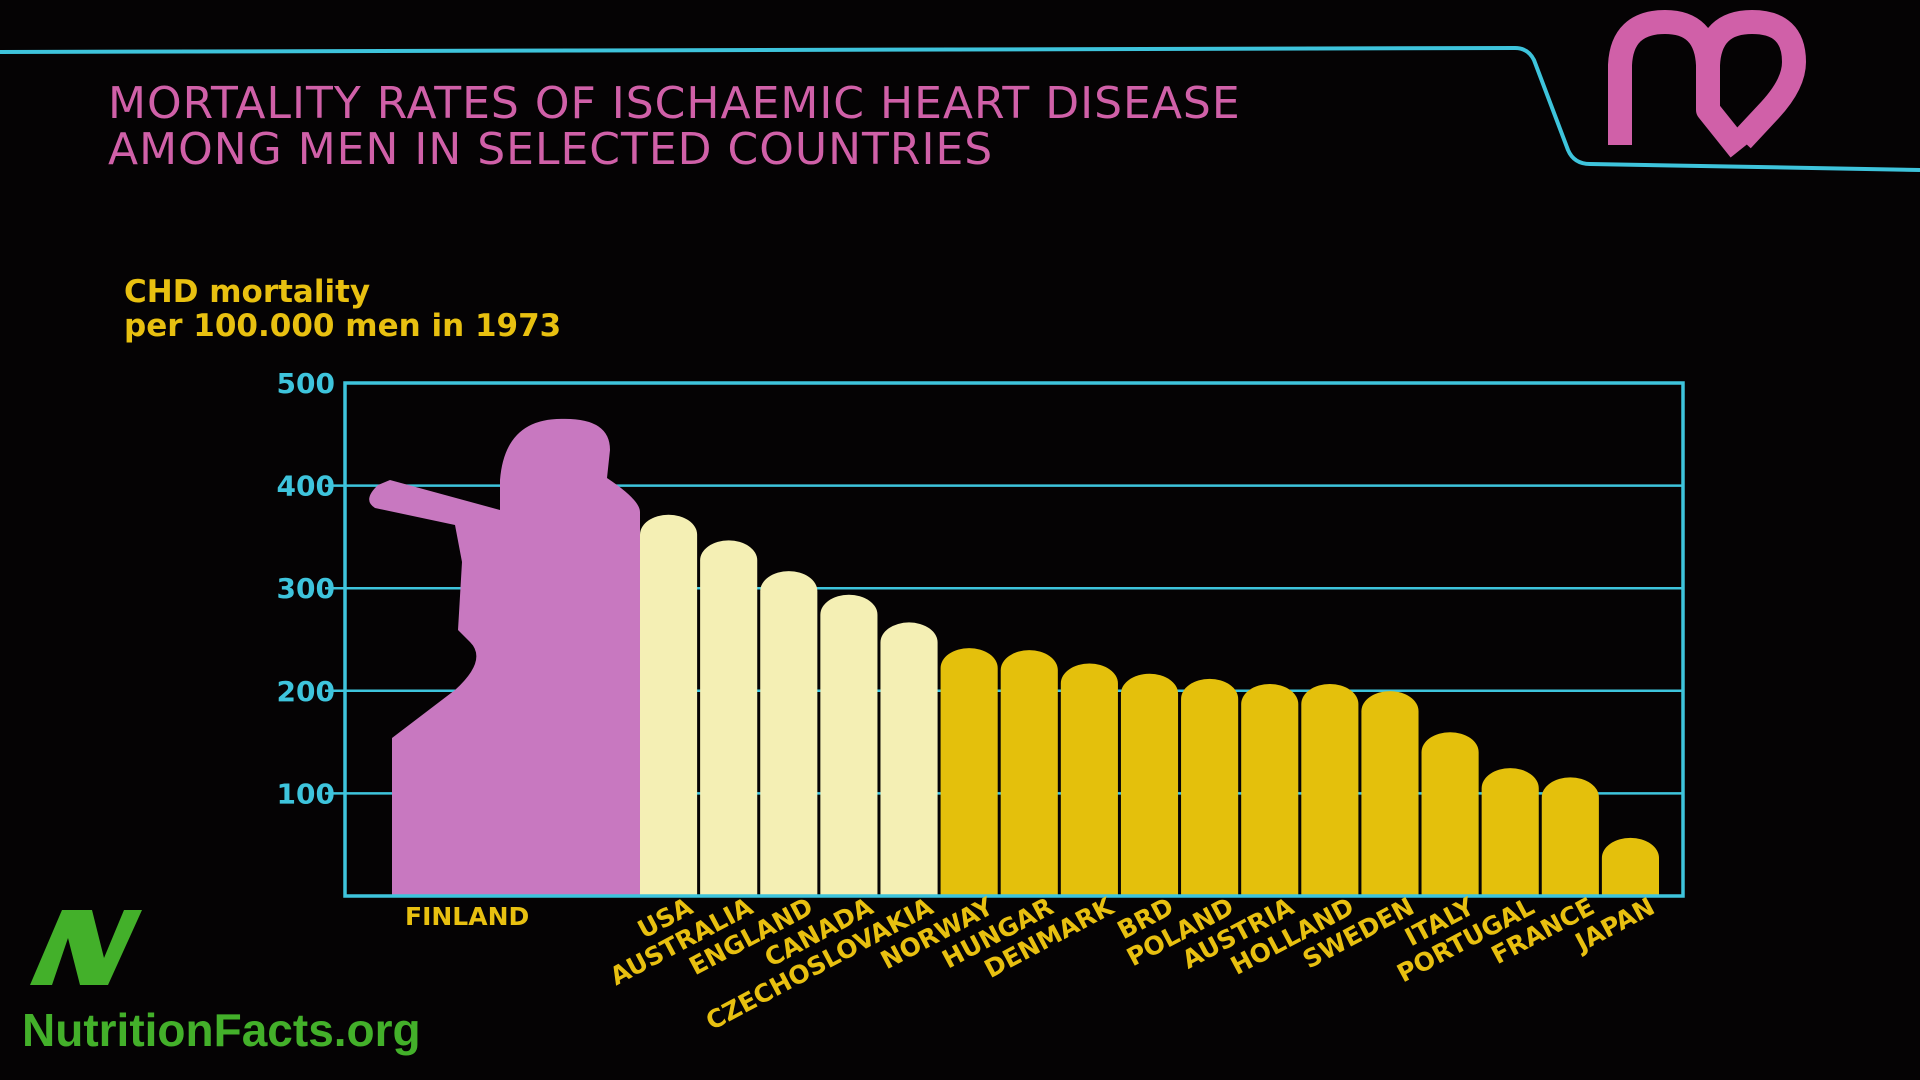  I want to click on bar-italy, so click(1450, 814).